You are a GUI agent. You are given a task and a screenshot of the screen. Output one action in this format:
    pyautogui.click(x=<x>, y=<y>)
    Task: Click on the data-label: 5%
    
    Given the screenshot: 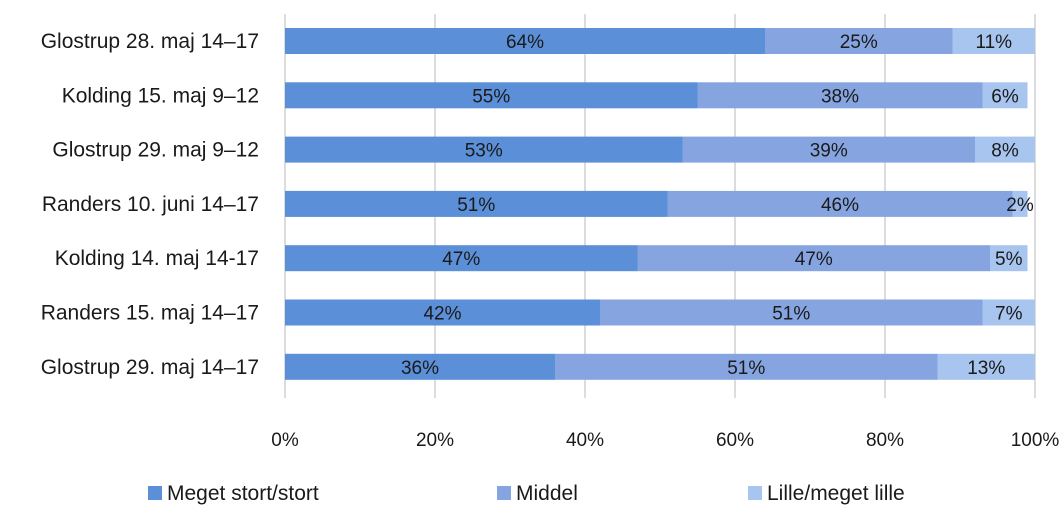 What is the action you would take?
    pyautogui.click(x=1009, y=259)
    